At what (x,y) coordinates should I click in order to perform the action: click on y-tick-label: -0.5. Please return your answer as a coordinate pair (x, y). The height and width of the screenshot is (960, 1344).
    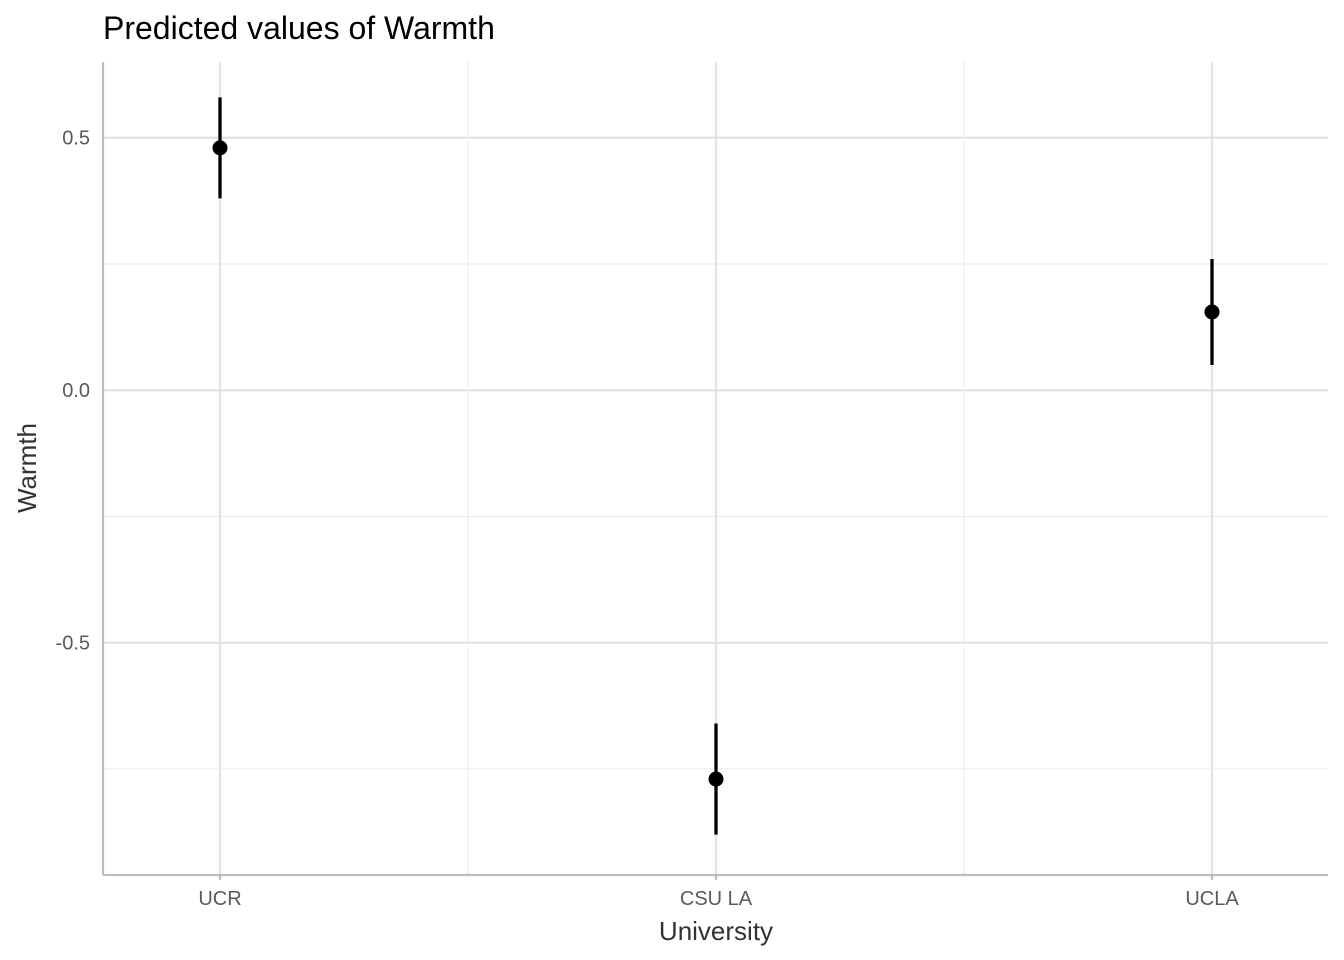
    Looking at the image, I should click on (73, 644).